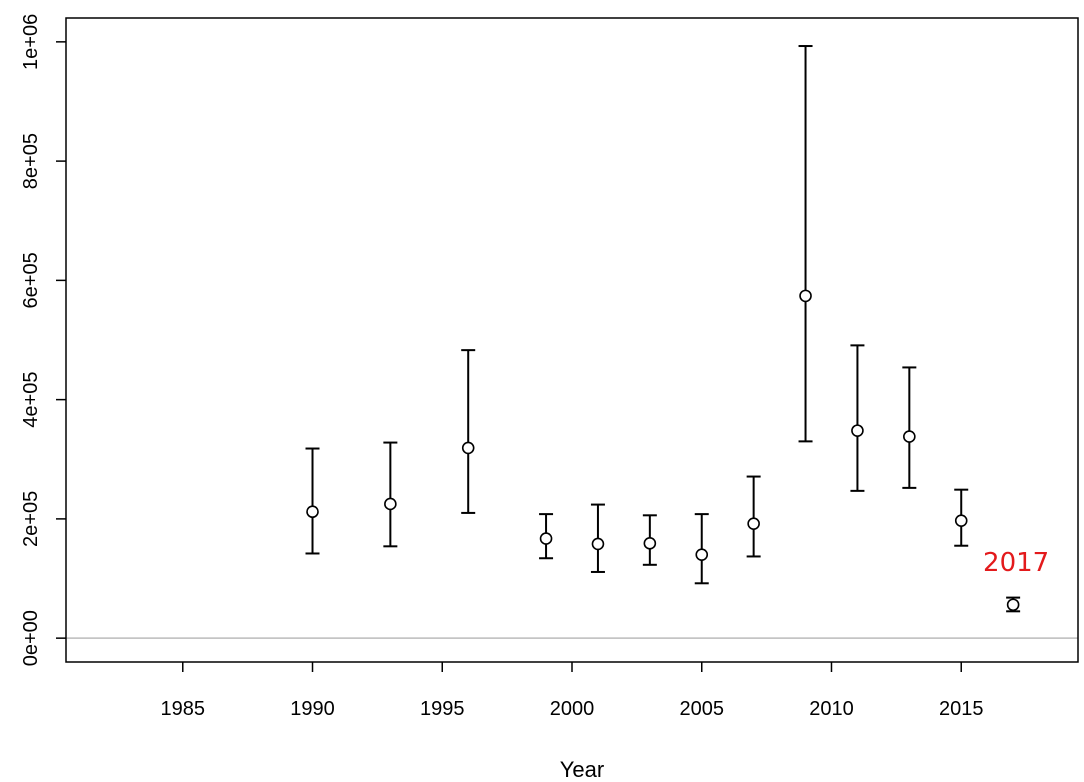  What do you see at coordinates (31, 280) in the screenshot?
I see `y-tick-label: 6e+05` at bounding box center [31, 280].